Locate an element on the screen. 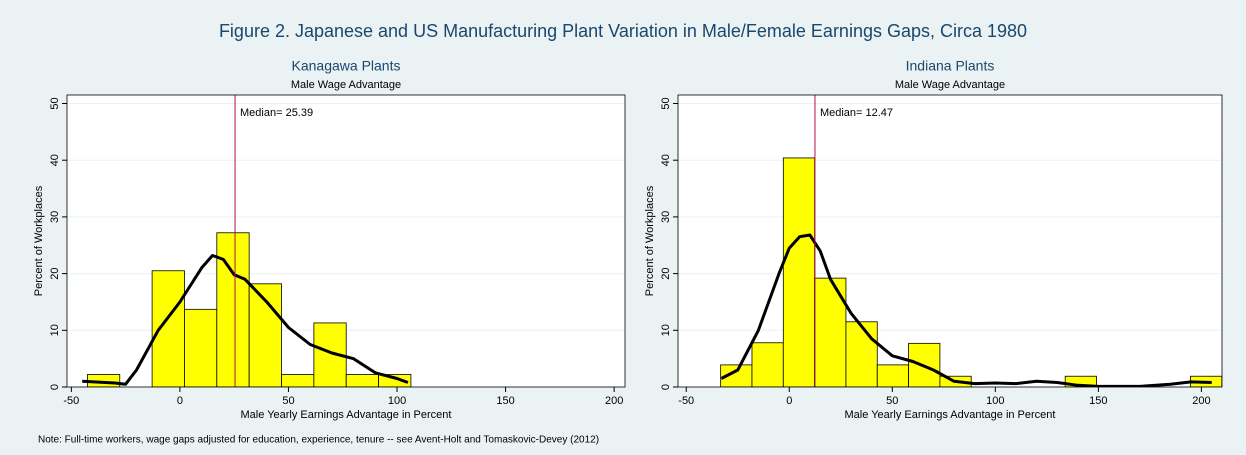  chart-title: Indiana Plants is located at coordinates (950, 66).